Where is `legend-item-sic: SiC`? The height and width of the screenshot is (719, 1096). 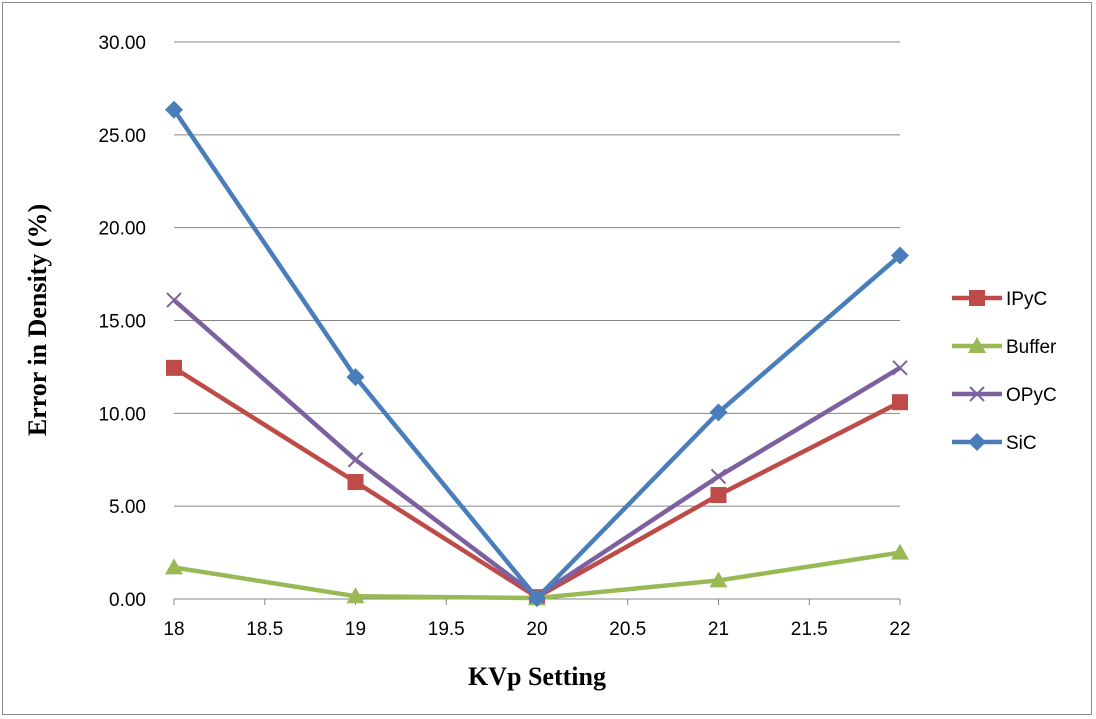 legend-item-sic: SiC is located at coordinates (994, 443).